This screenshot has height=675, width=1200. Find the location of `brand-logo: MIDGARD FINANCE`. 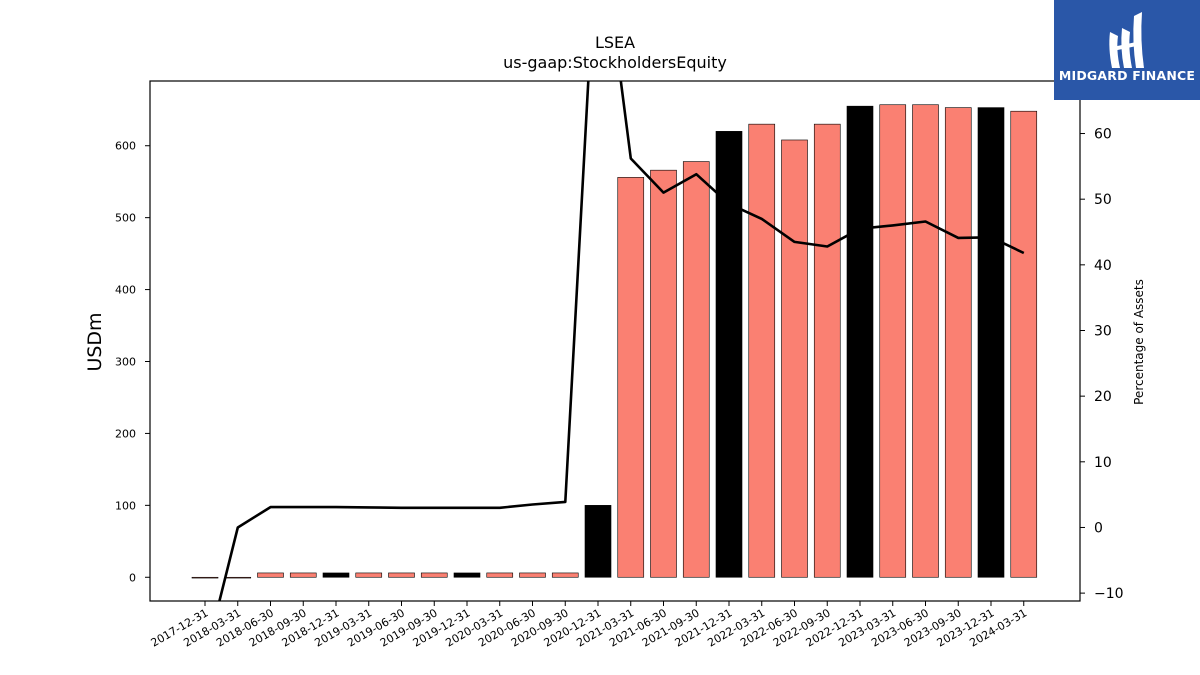

brand-logo: MIDGARD FINANCE is located at coordinates (1127, 50).